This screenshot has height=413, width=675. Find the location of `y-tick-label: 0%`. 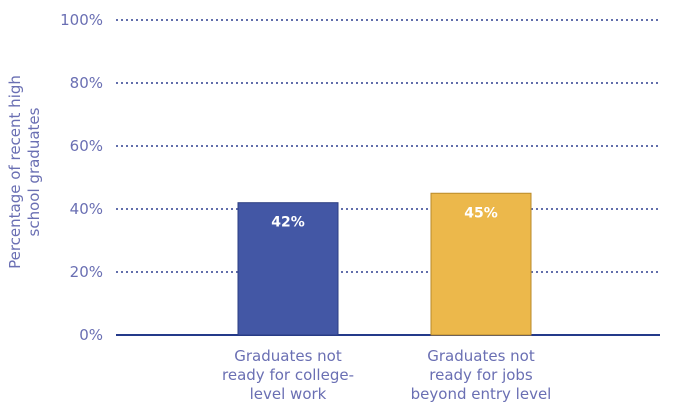

y-tick-label: 0% is located at coordinates (91, 335).